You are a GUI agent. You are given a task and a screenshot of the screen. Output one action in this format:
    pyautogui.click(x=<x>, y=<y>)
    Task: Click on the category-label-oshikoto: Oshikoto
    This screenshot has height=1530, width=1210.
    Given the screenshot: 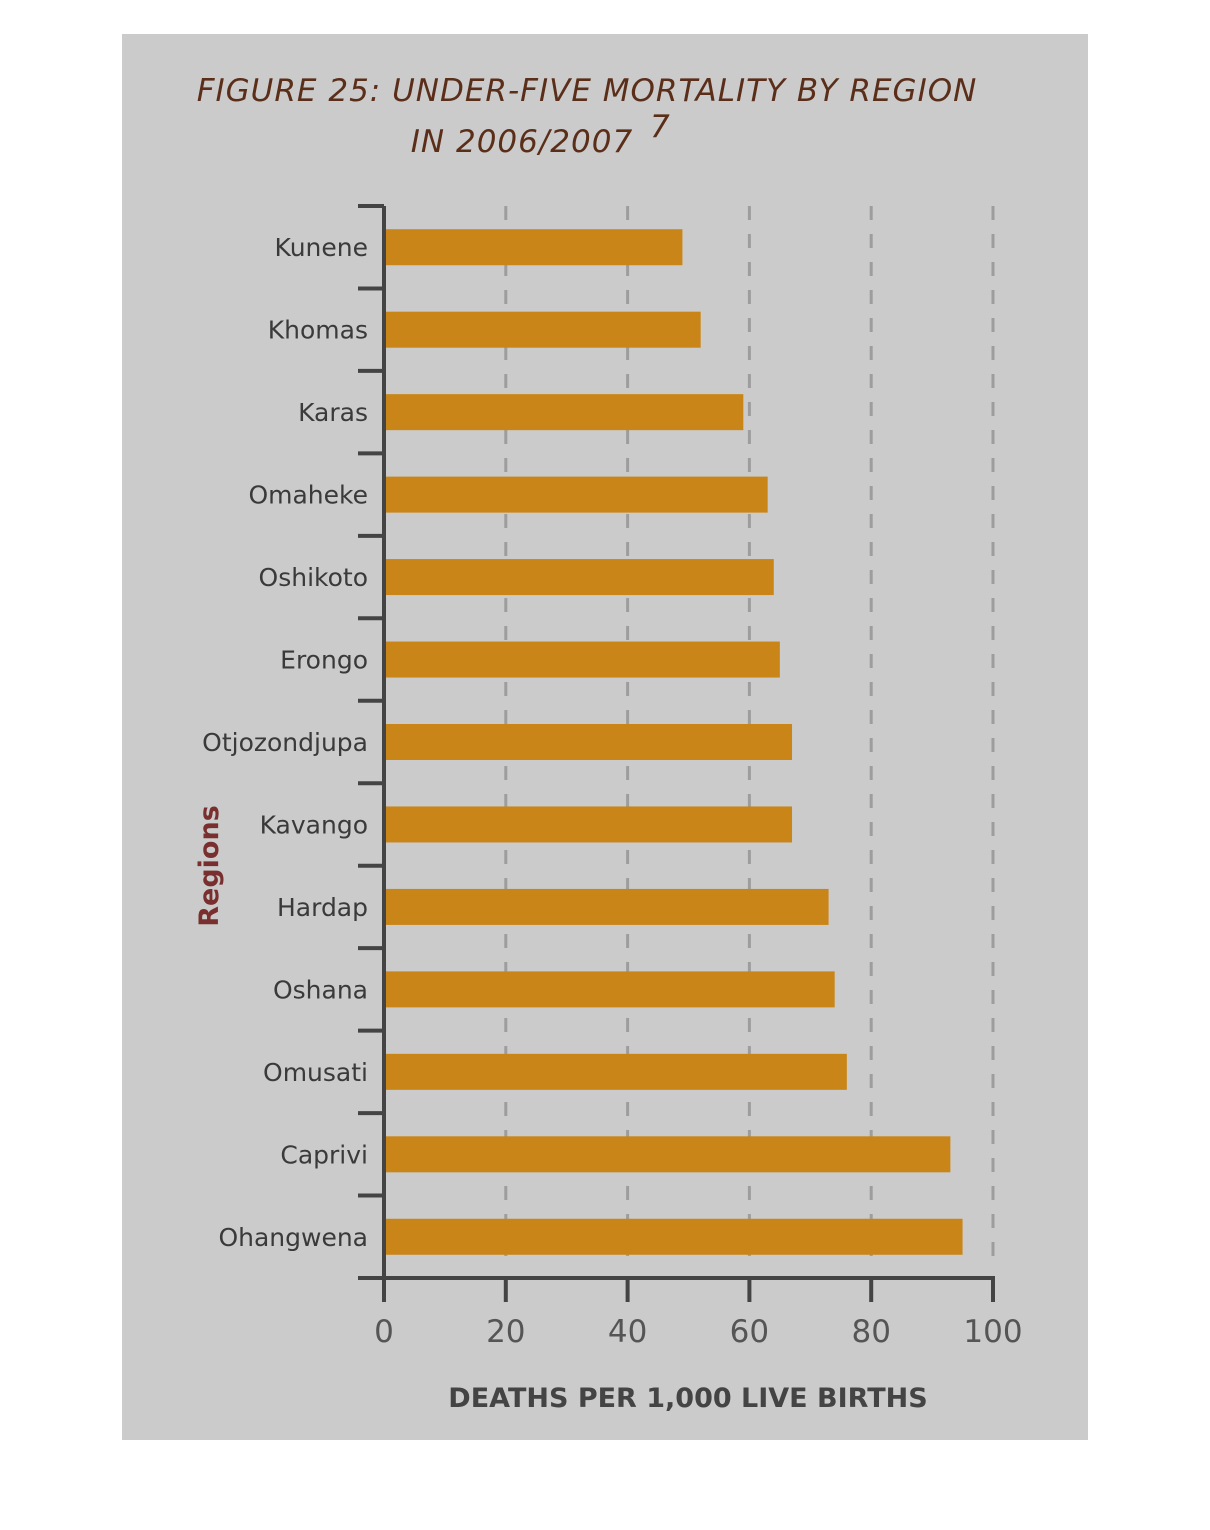 What is the action you would take?
    pyautogui.click(x=313, y=577)
    